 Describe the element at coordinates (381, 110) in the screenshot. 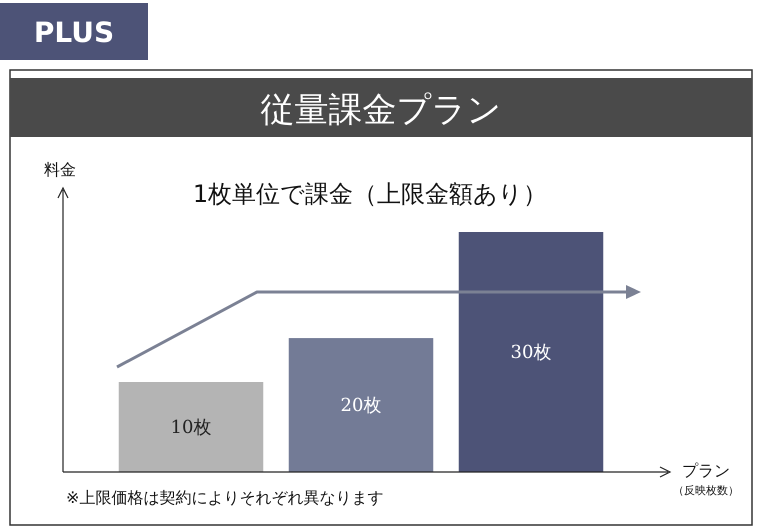

I see `chart-title: 従量課金プラン` at that location.